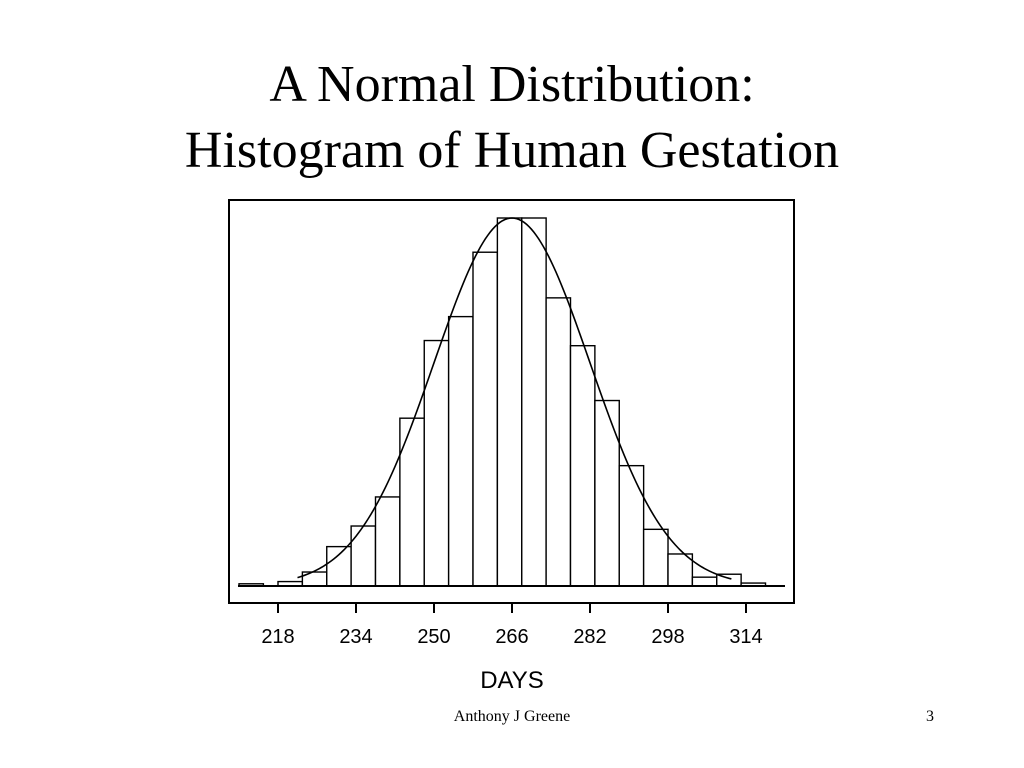 This screenshot has height=768, width=1024. Describe the element at coordinates (589, 637) in the screenshot. I see `x-tick-label: 282` at that location.